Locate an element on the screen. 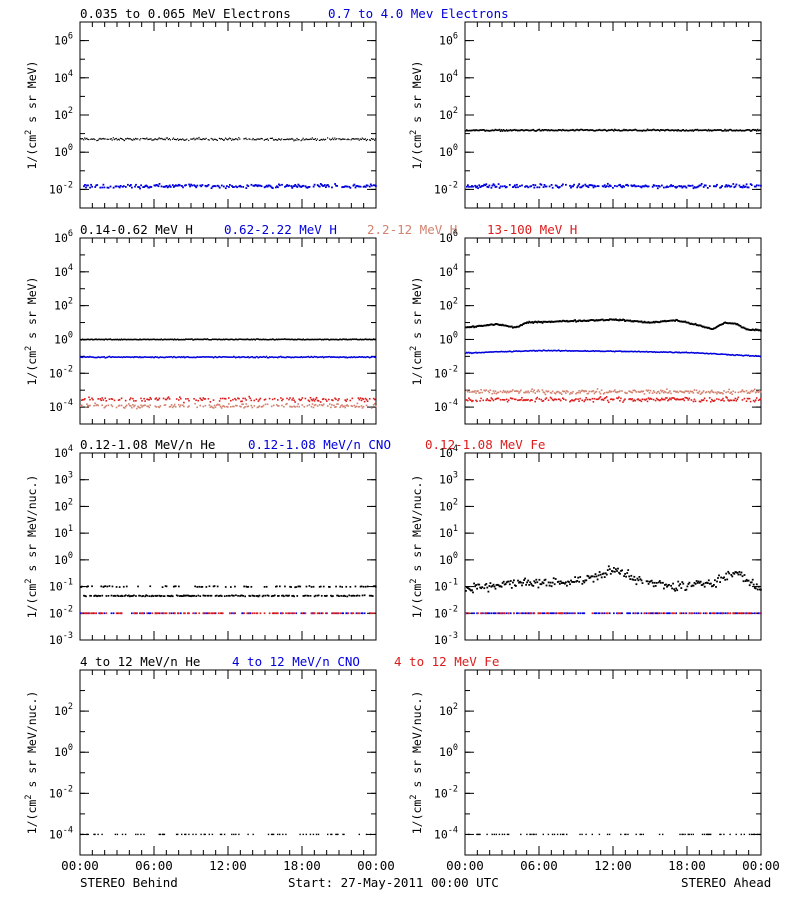 The height and width of the screenshot is (900, 800). title-protons-3: 13-100 MeV H is located at coordinates (532, 229).